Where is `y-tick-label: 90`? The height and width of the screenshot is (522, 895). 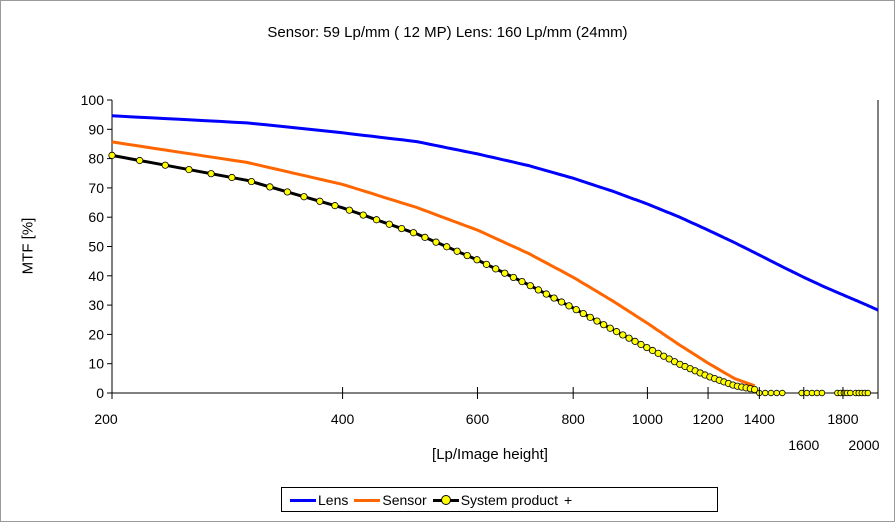 y-tick-label: 90 is located at coordinates (96, 129).